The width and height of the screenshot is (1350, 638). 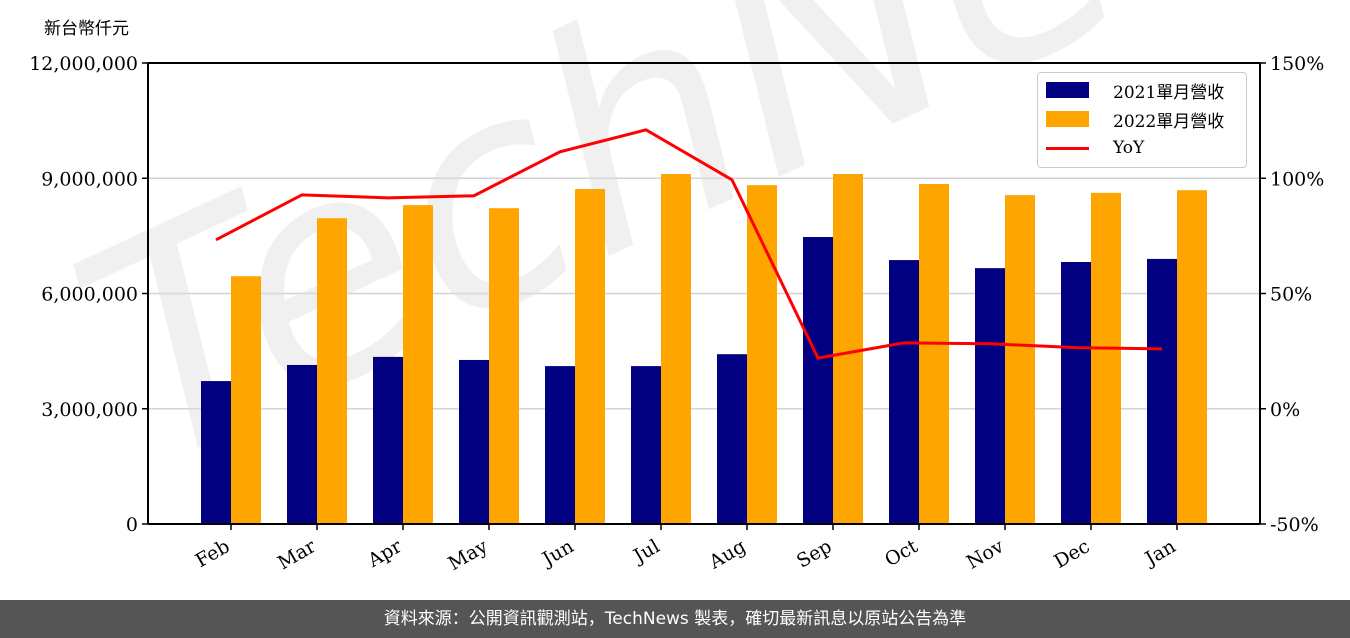 I want to click on x-tick-label: Apr, so click(x=384, y=553).